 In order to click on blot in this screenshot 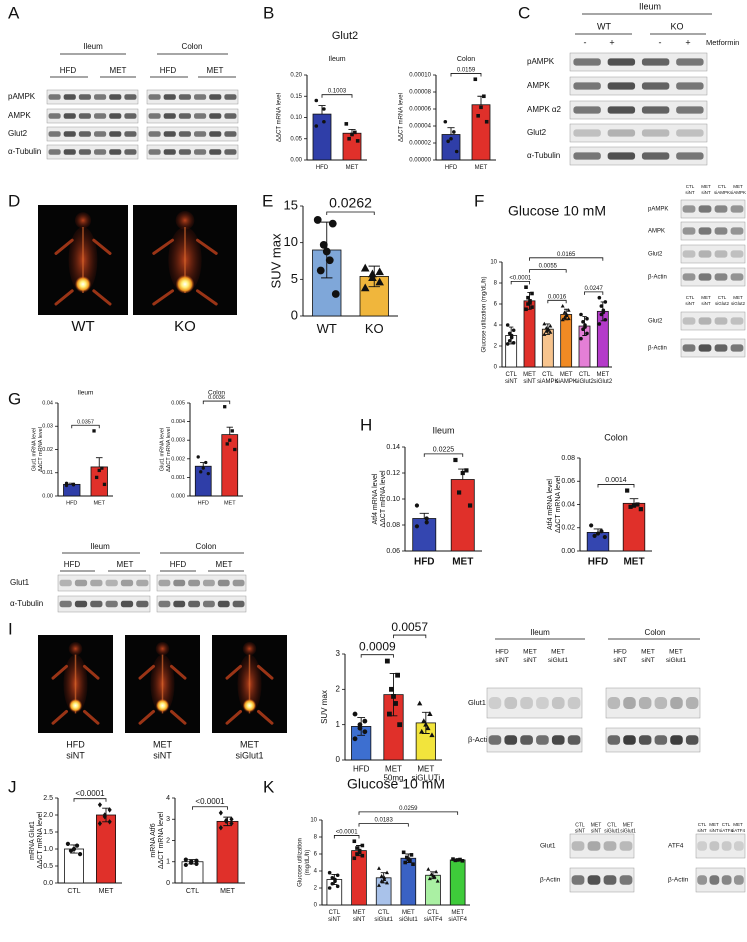, I will do `click(534, 703)`.